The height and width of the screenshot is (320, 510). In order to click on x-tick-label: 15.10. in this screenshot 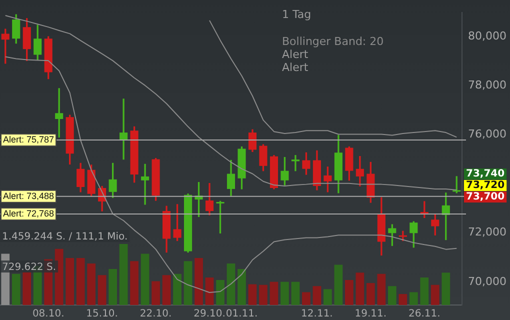, I will do `click(102, 314)`.